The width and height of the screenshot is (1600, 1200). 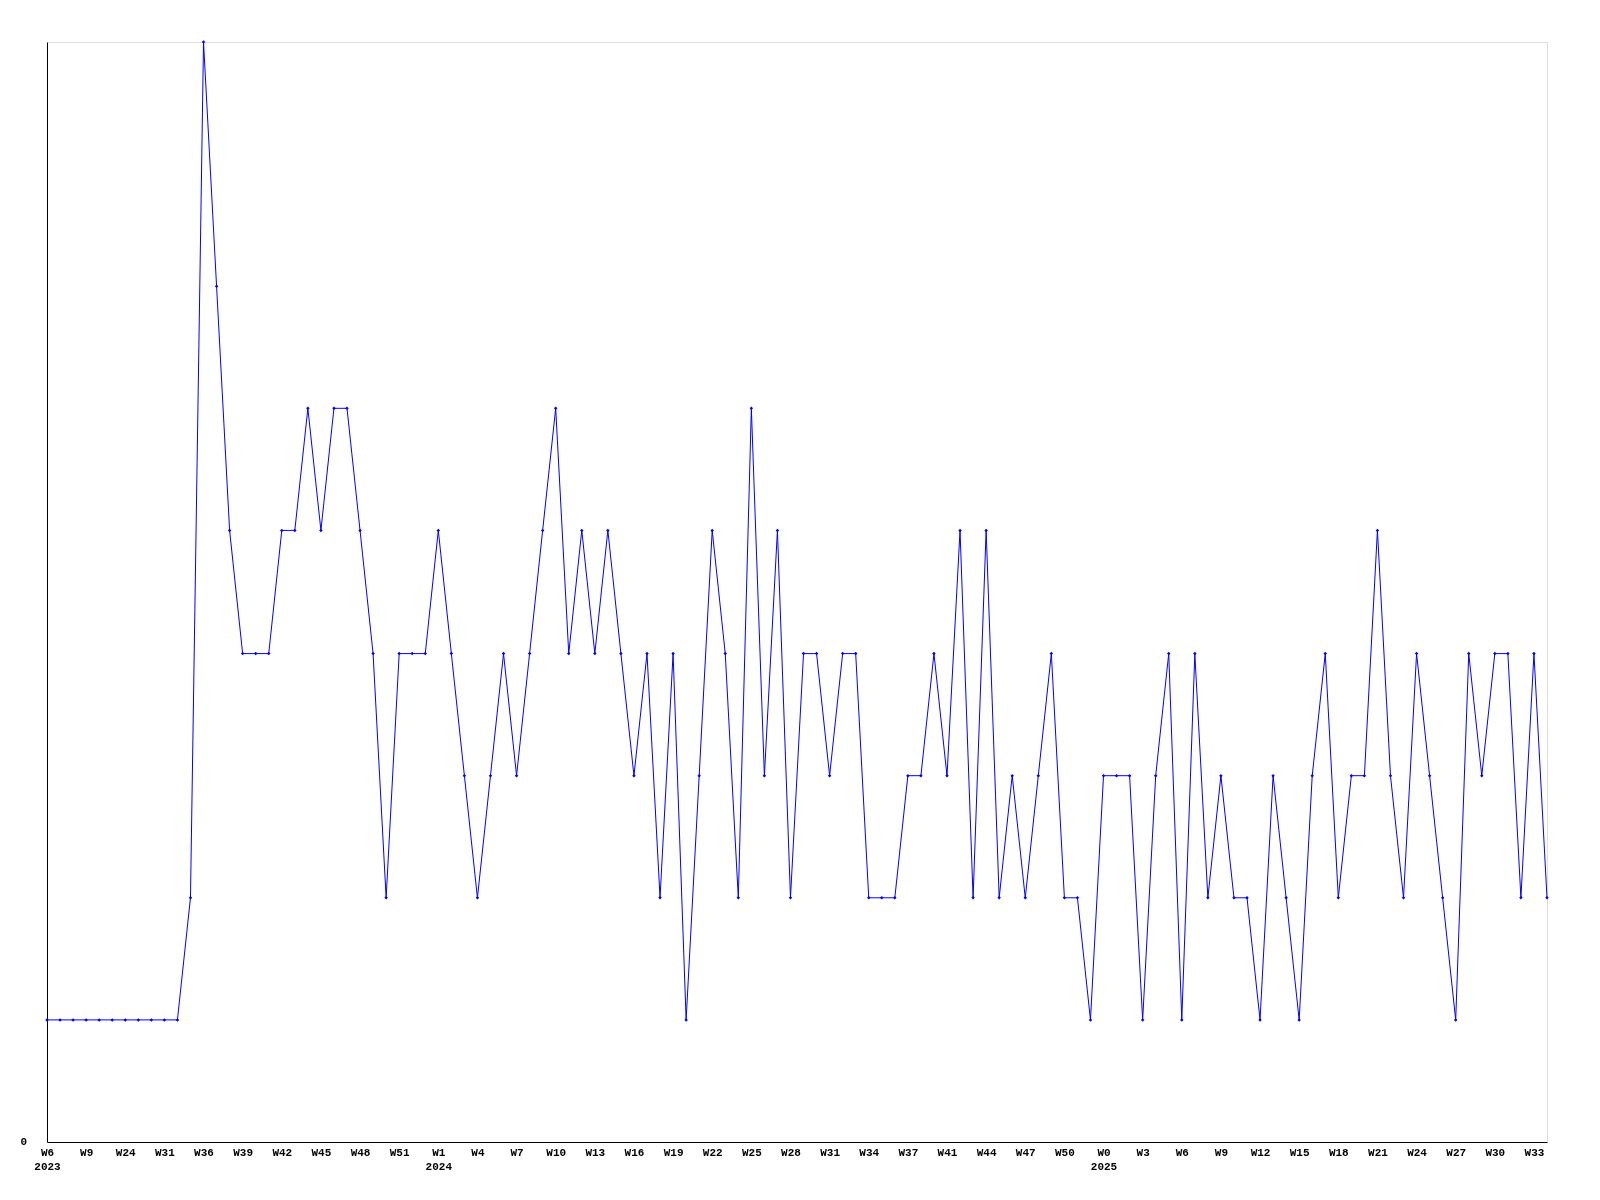 What do you see at coordinates (947, 1152) in the screenshot?
I see `x-tick-label: W41` at bounding box center [947, 1152].